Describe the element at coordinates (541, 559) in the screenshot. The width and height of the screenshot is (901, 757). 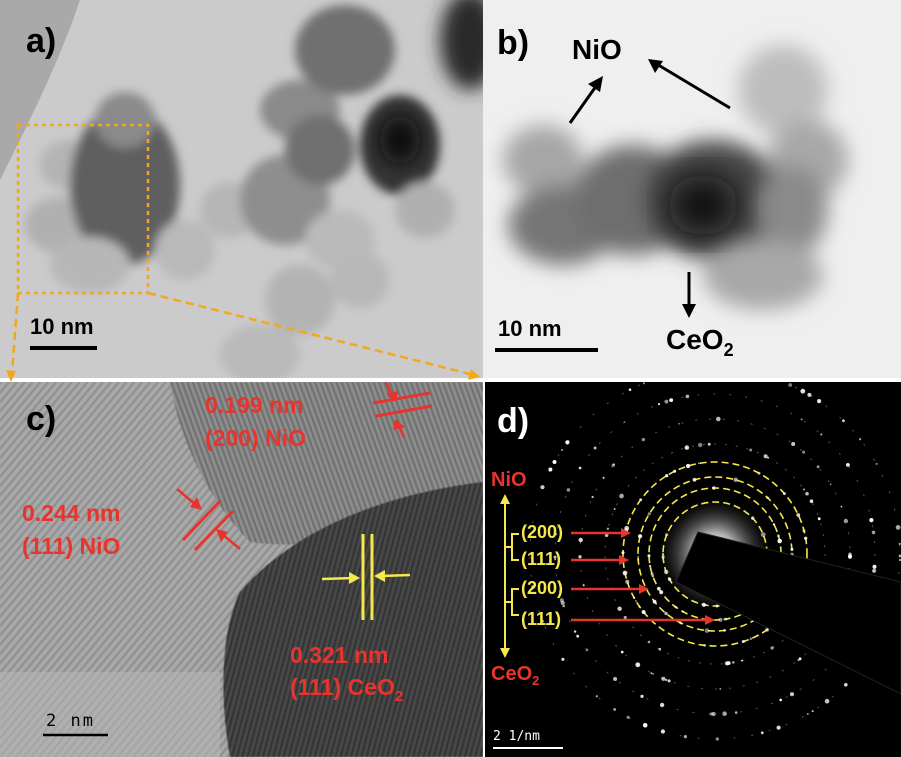
I see `ring-label-2: (111)` at that location.